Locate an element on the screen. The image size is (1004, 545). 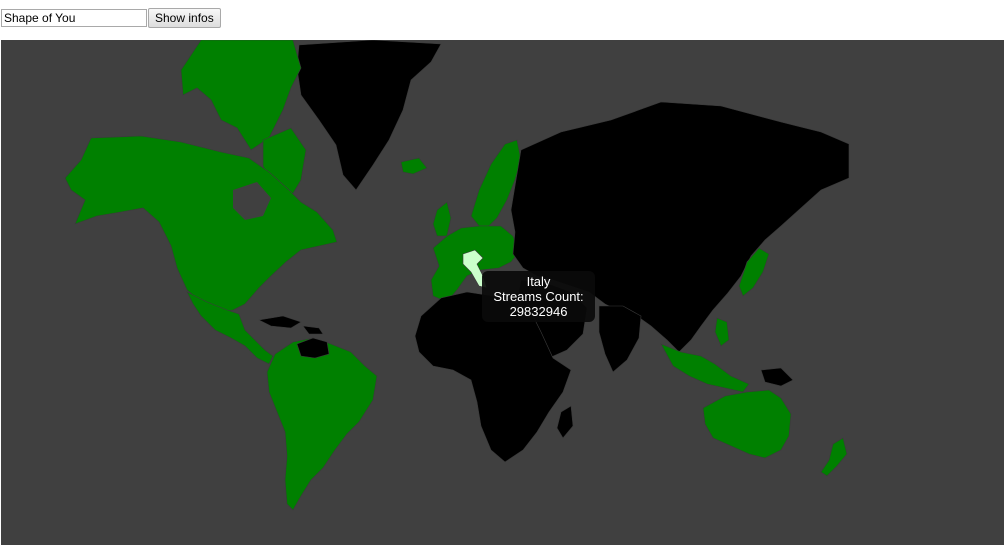
country-tooltip: Italy Streams Count: 29832946 is located at coordinates (538, 296).